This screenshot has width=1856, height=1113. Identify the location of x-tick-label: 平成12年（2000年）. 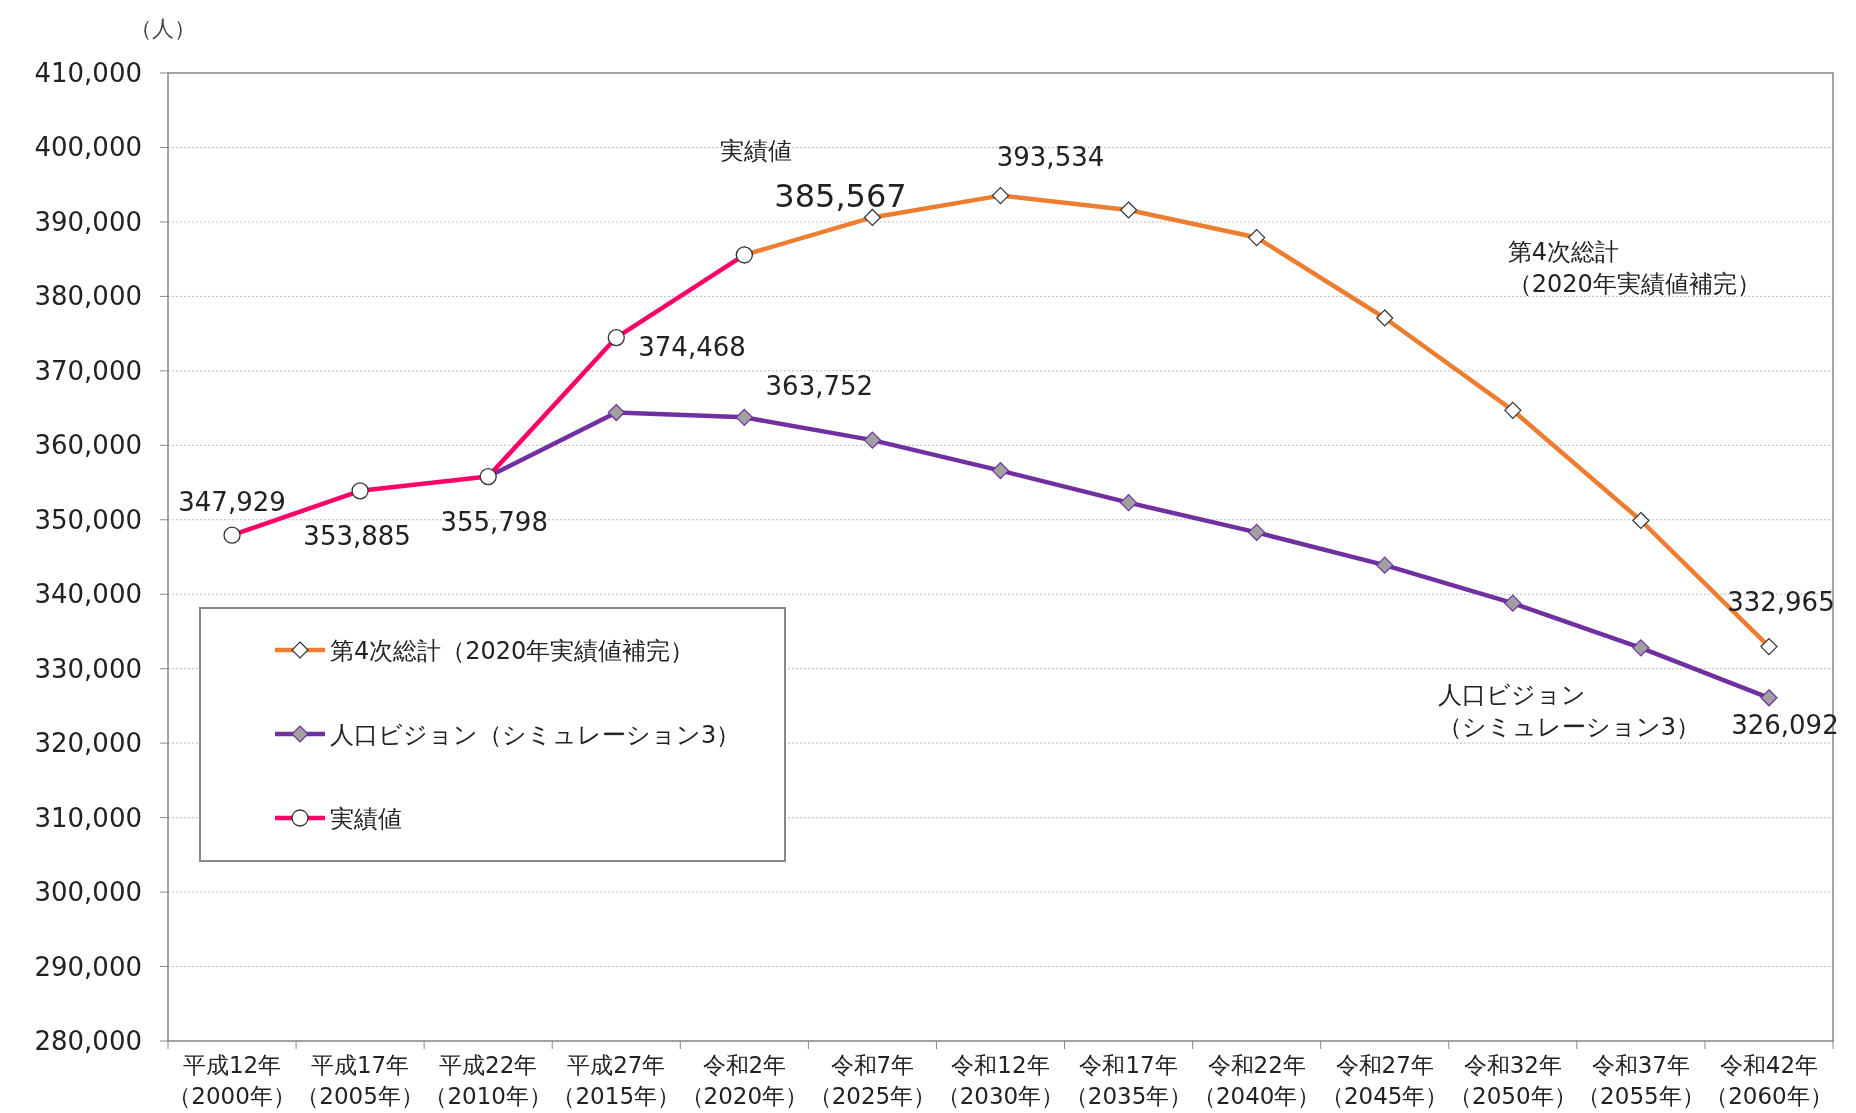
(232, 1080).